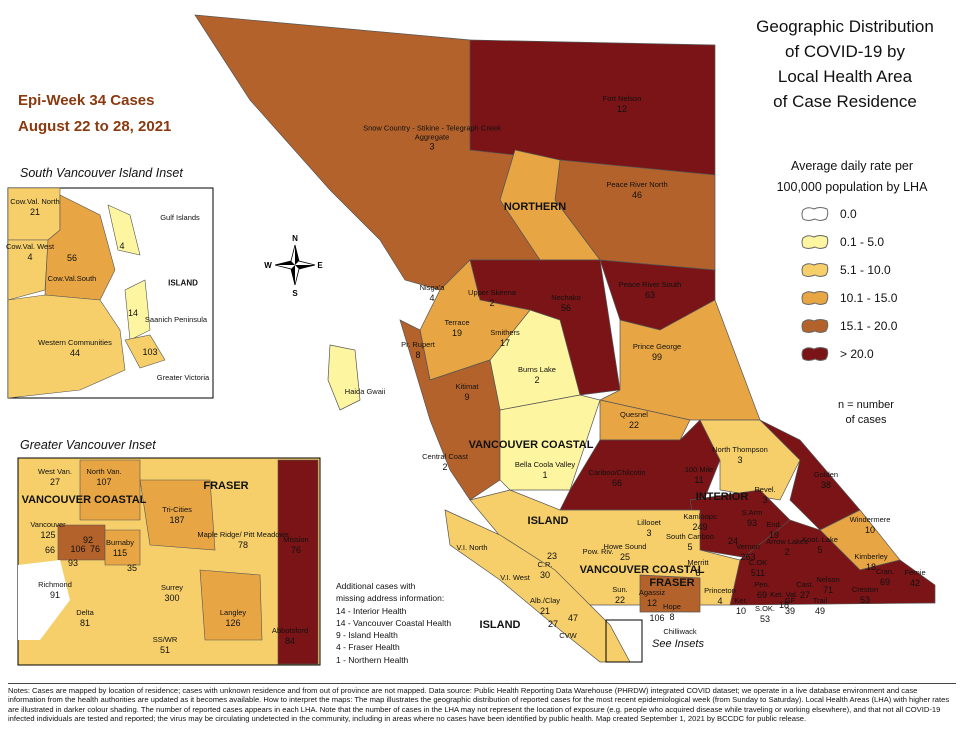 The width and height of the screenshot is (964, 740). I want to click on area-label: Windermere 10, so click(870, 524).